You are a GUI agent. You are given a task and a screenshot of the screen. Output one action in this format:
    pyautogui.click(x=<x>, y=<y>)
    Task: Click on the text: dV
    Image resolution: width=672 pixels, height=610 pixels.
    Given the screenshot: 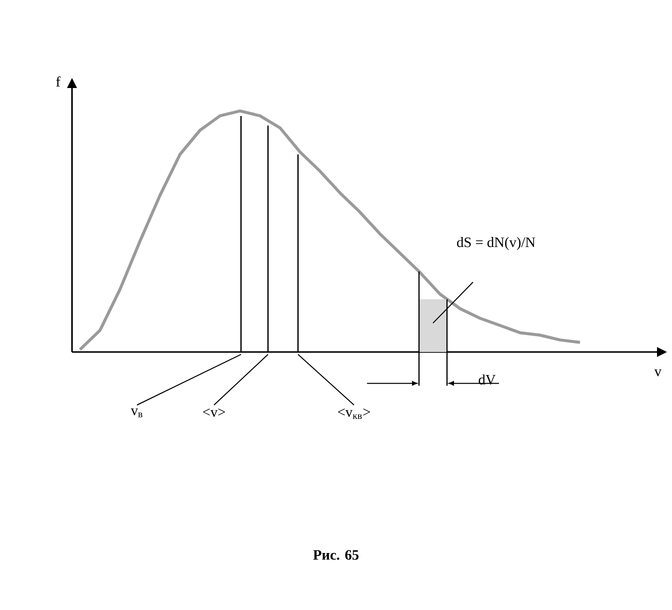 What is the action you would take?
    pyautogui.click(x=487, y=379)
    